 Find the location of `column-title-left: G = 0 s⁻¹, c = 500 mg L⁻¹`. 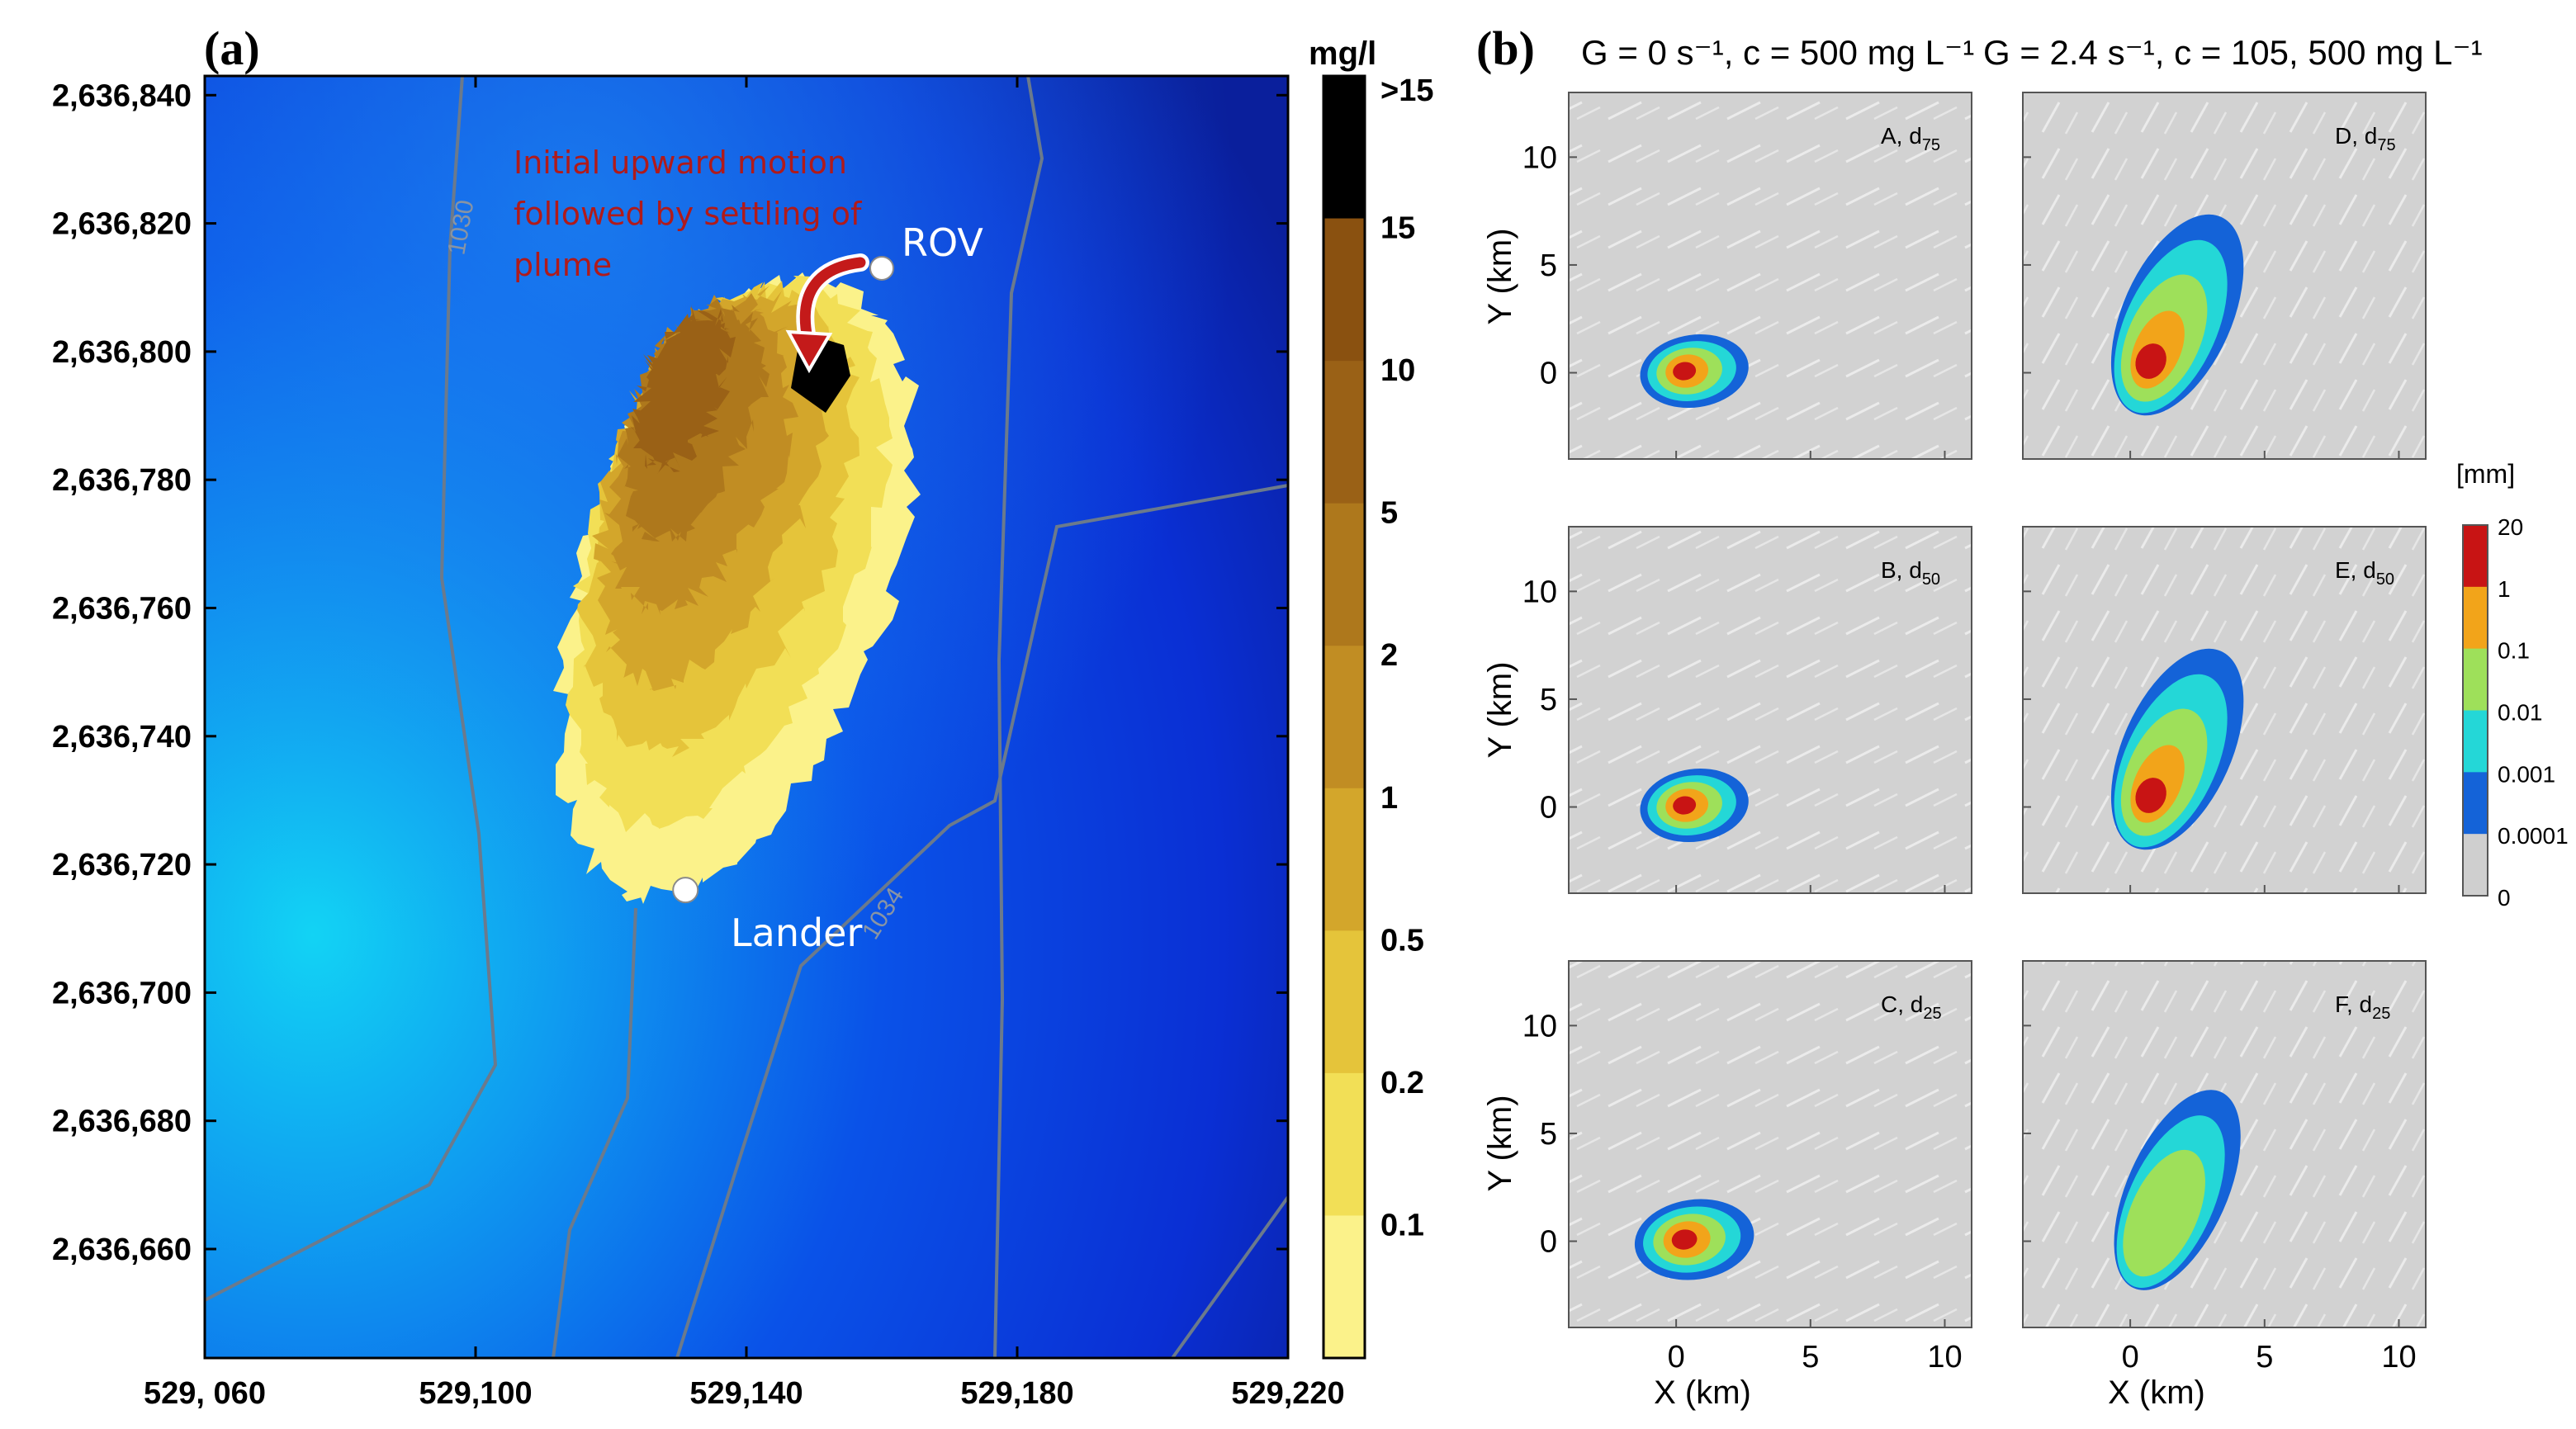

column-title-left: G = 0 s⁻¹, c = 500 mg L⁻¹ is located at coordinates (1777, 53).